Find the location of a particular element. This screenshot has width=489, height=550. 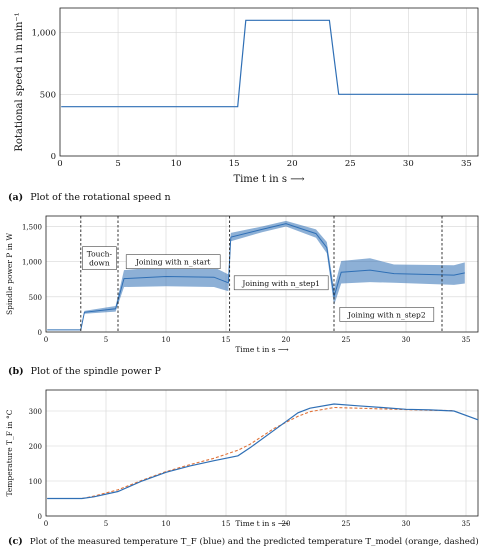

chart-a-caption-text: Plot of the rotational speed n is located at coordinates (100, 197).